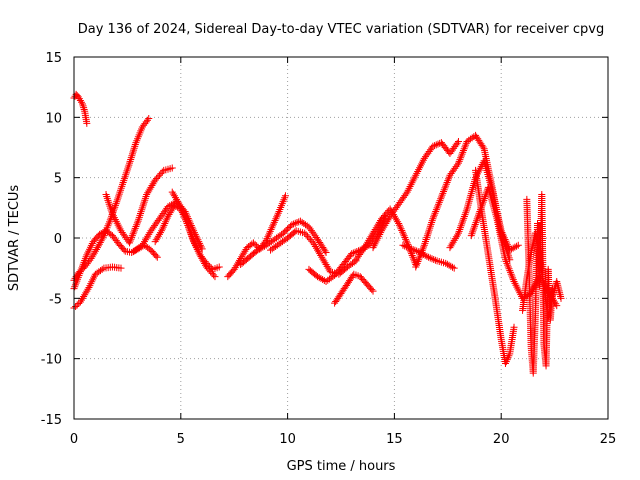 The height and width of the screenshot is (480, 640). I want to click on y-tick-label: 5, so click(58, 179).